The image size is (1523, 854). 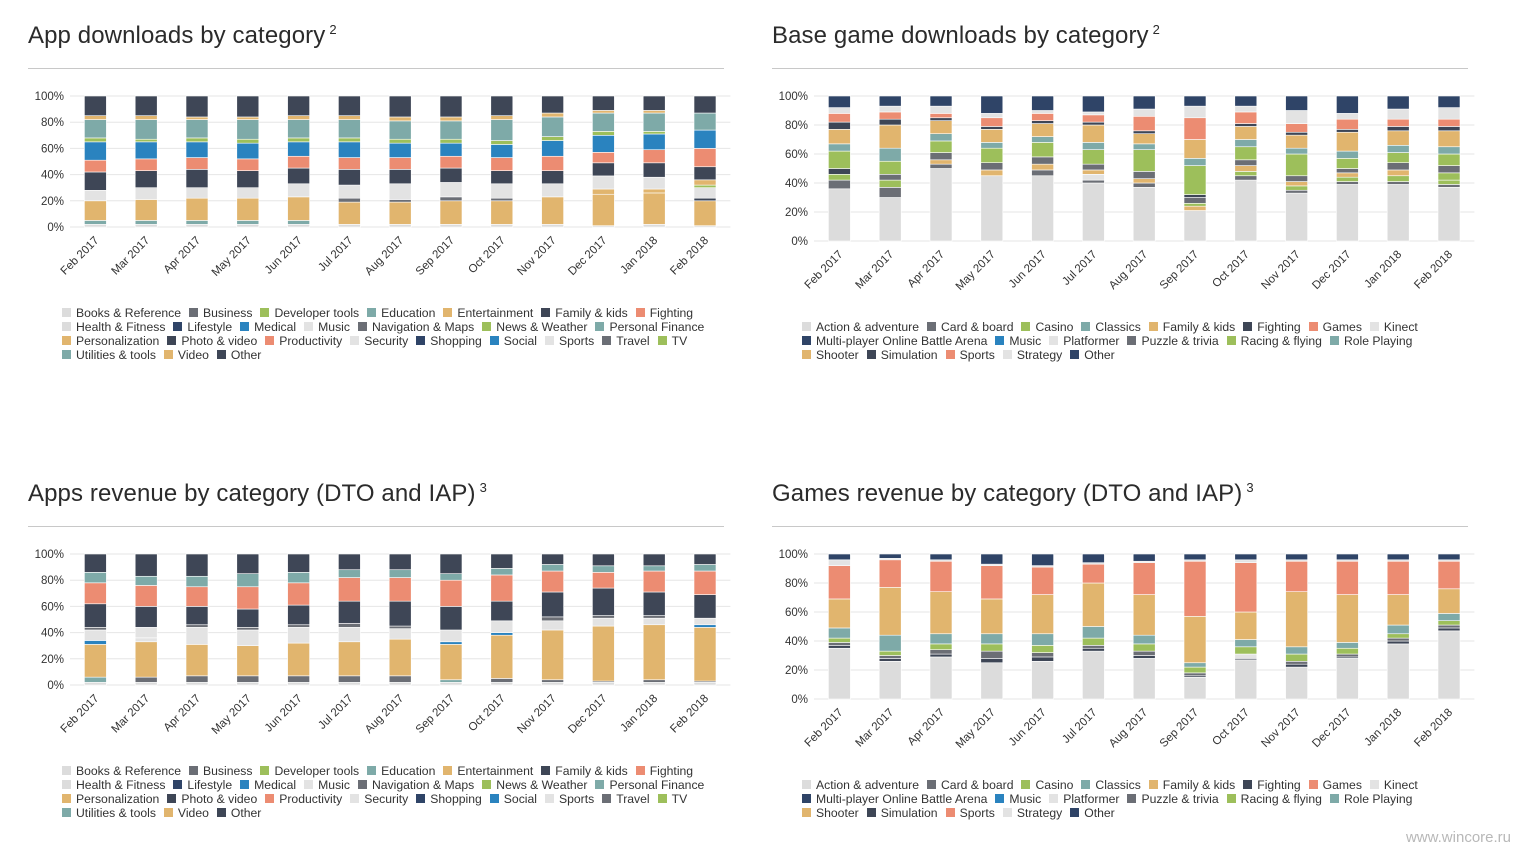 What do you see at coordinates (1173, 799) in the screenshot?
I see `legend-item: Puzzle & trivia` at bounding box center [1173, 799].